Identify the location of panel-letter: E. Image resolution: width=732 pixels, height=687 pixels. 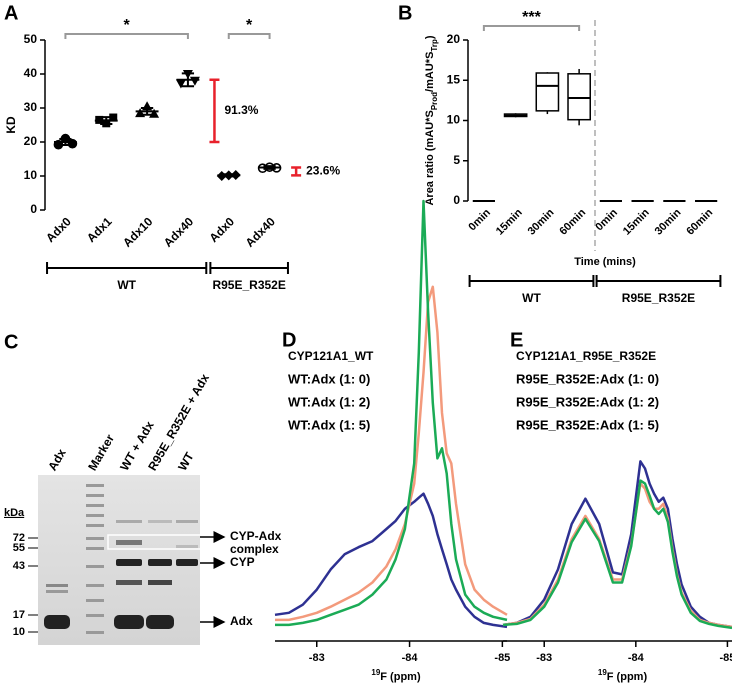
(516, 340).